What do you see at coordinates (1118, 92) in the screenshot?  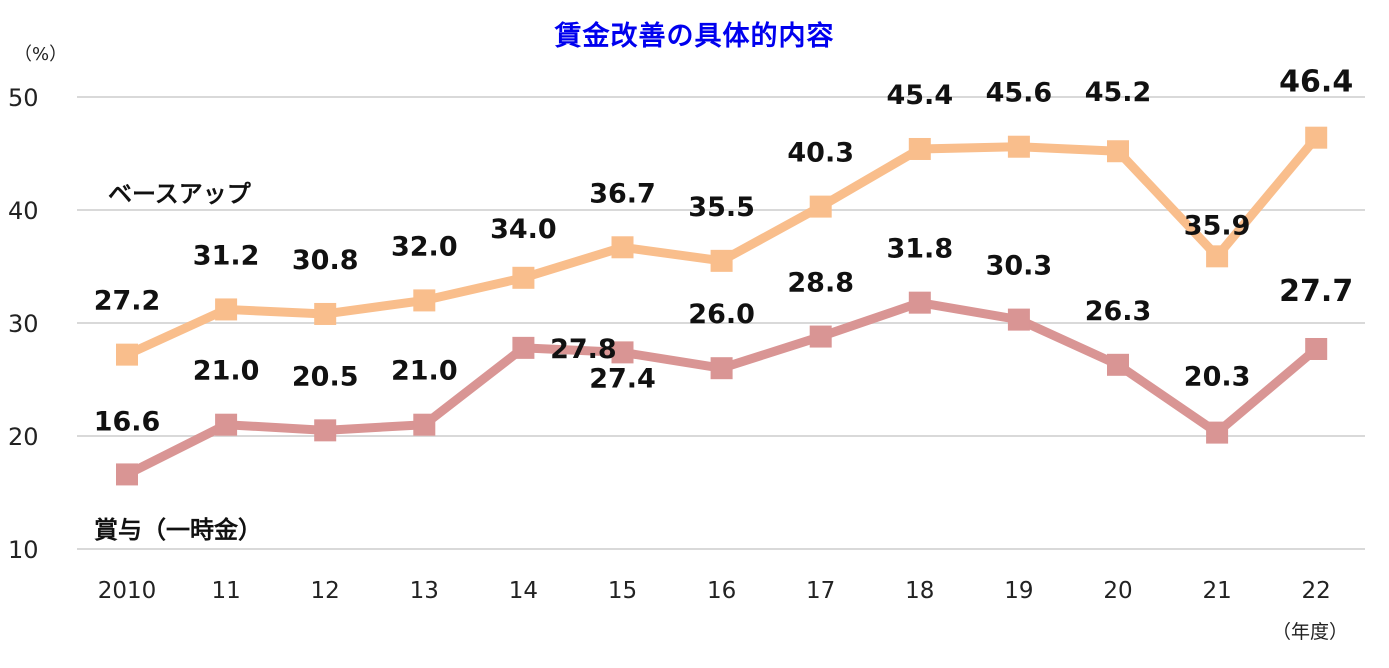 I see `data-label: 45.2` at bounding box center [1118, 92].